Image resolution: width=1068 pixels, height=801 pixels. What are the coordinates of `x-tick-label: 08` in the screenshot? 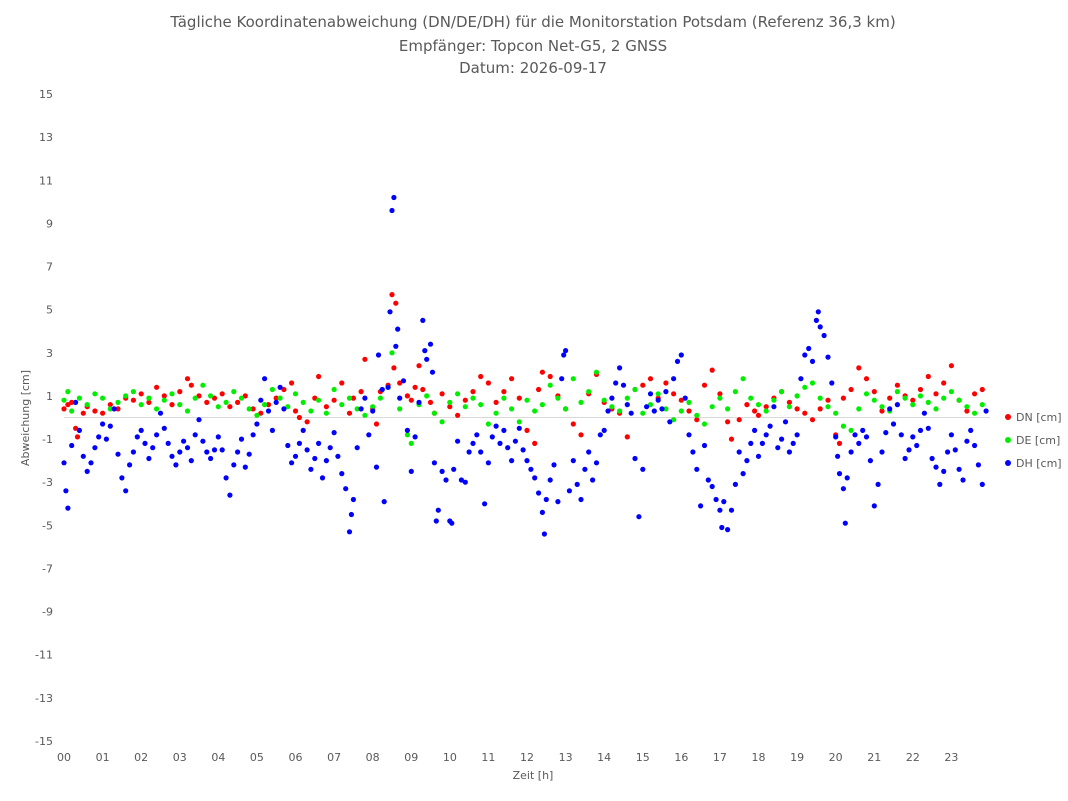 It's located at (373, 757).